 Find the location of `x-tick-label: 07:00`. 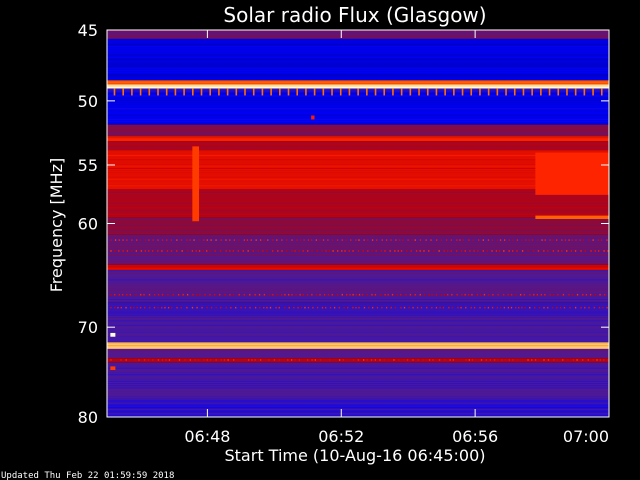

x-tick-label: 07:00 is located at coordinates (586, 436).